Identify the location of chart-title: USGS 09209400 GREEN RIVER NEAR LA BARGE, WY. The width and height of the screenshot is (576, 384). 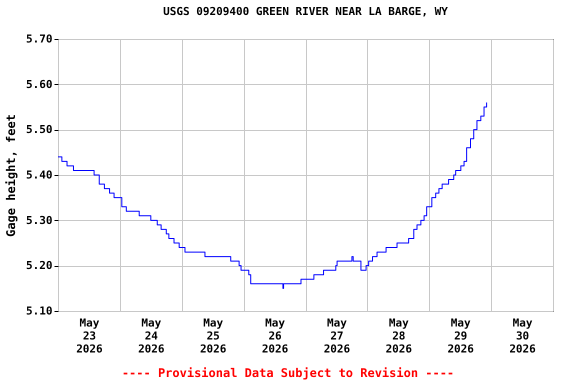
(305, 11).